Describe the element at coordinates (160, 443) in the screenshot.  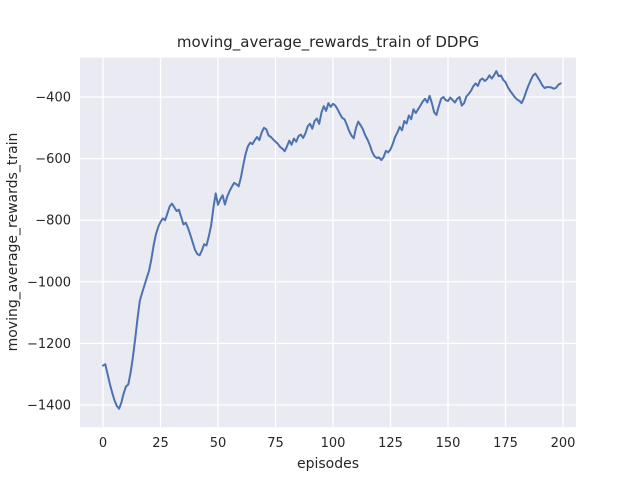
I see `x-tick-label: 25` at that location.